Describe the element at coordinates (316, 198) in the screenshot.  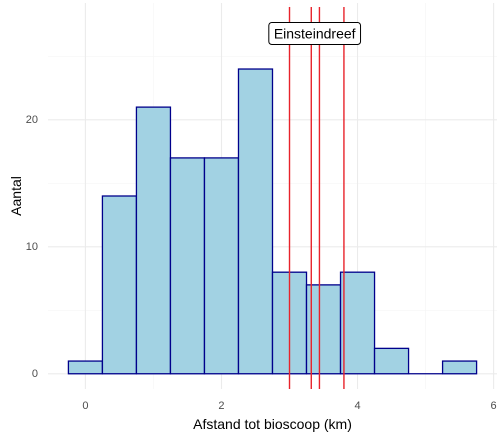
I see `reference-lines` at that location.